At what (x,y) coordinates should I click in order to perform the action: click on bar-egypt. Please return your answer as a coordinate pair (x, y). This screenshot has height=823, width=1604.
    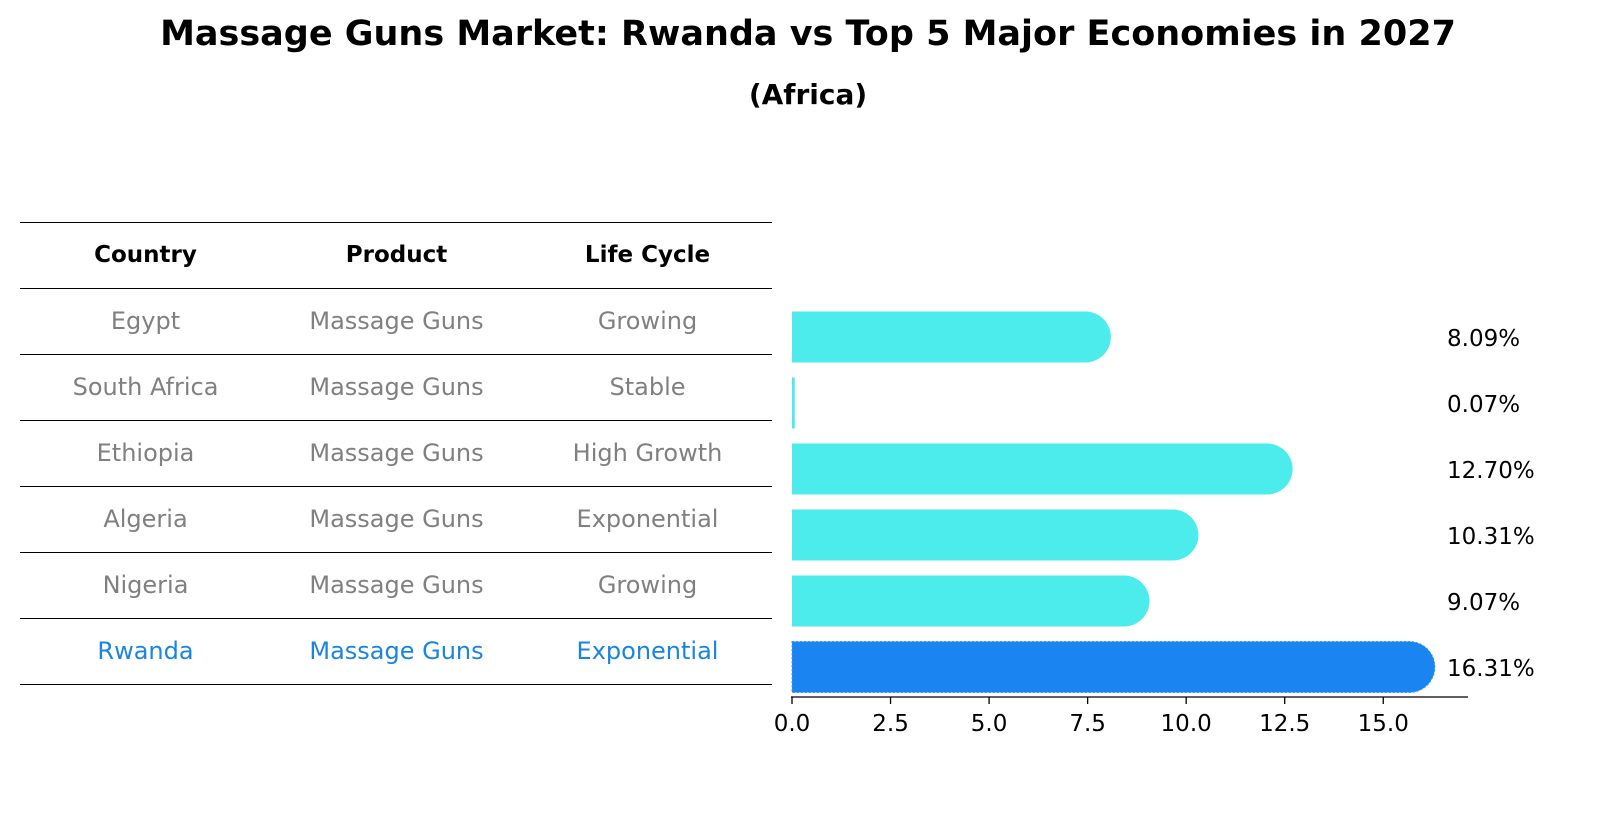
    Looking at the image, I should click on (951, 337).